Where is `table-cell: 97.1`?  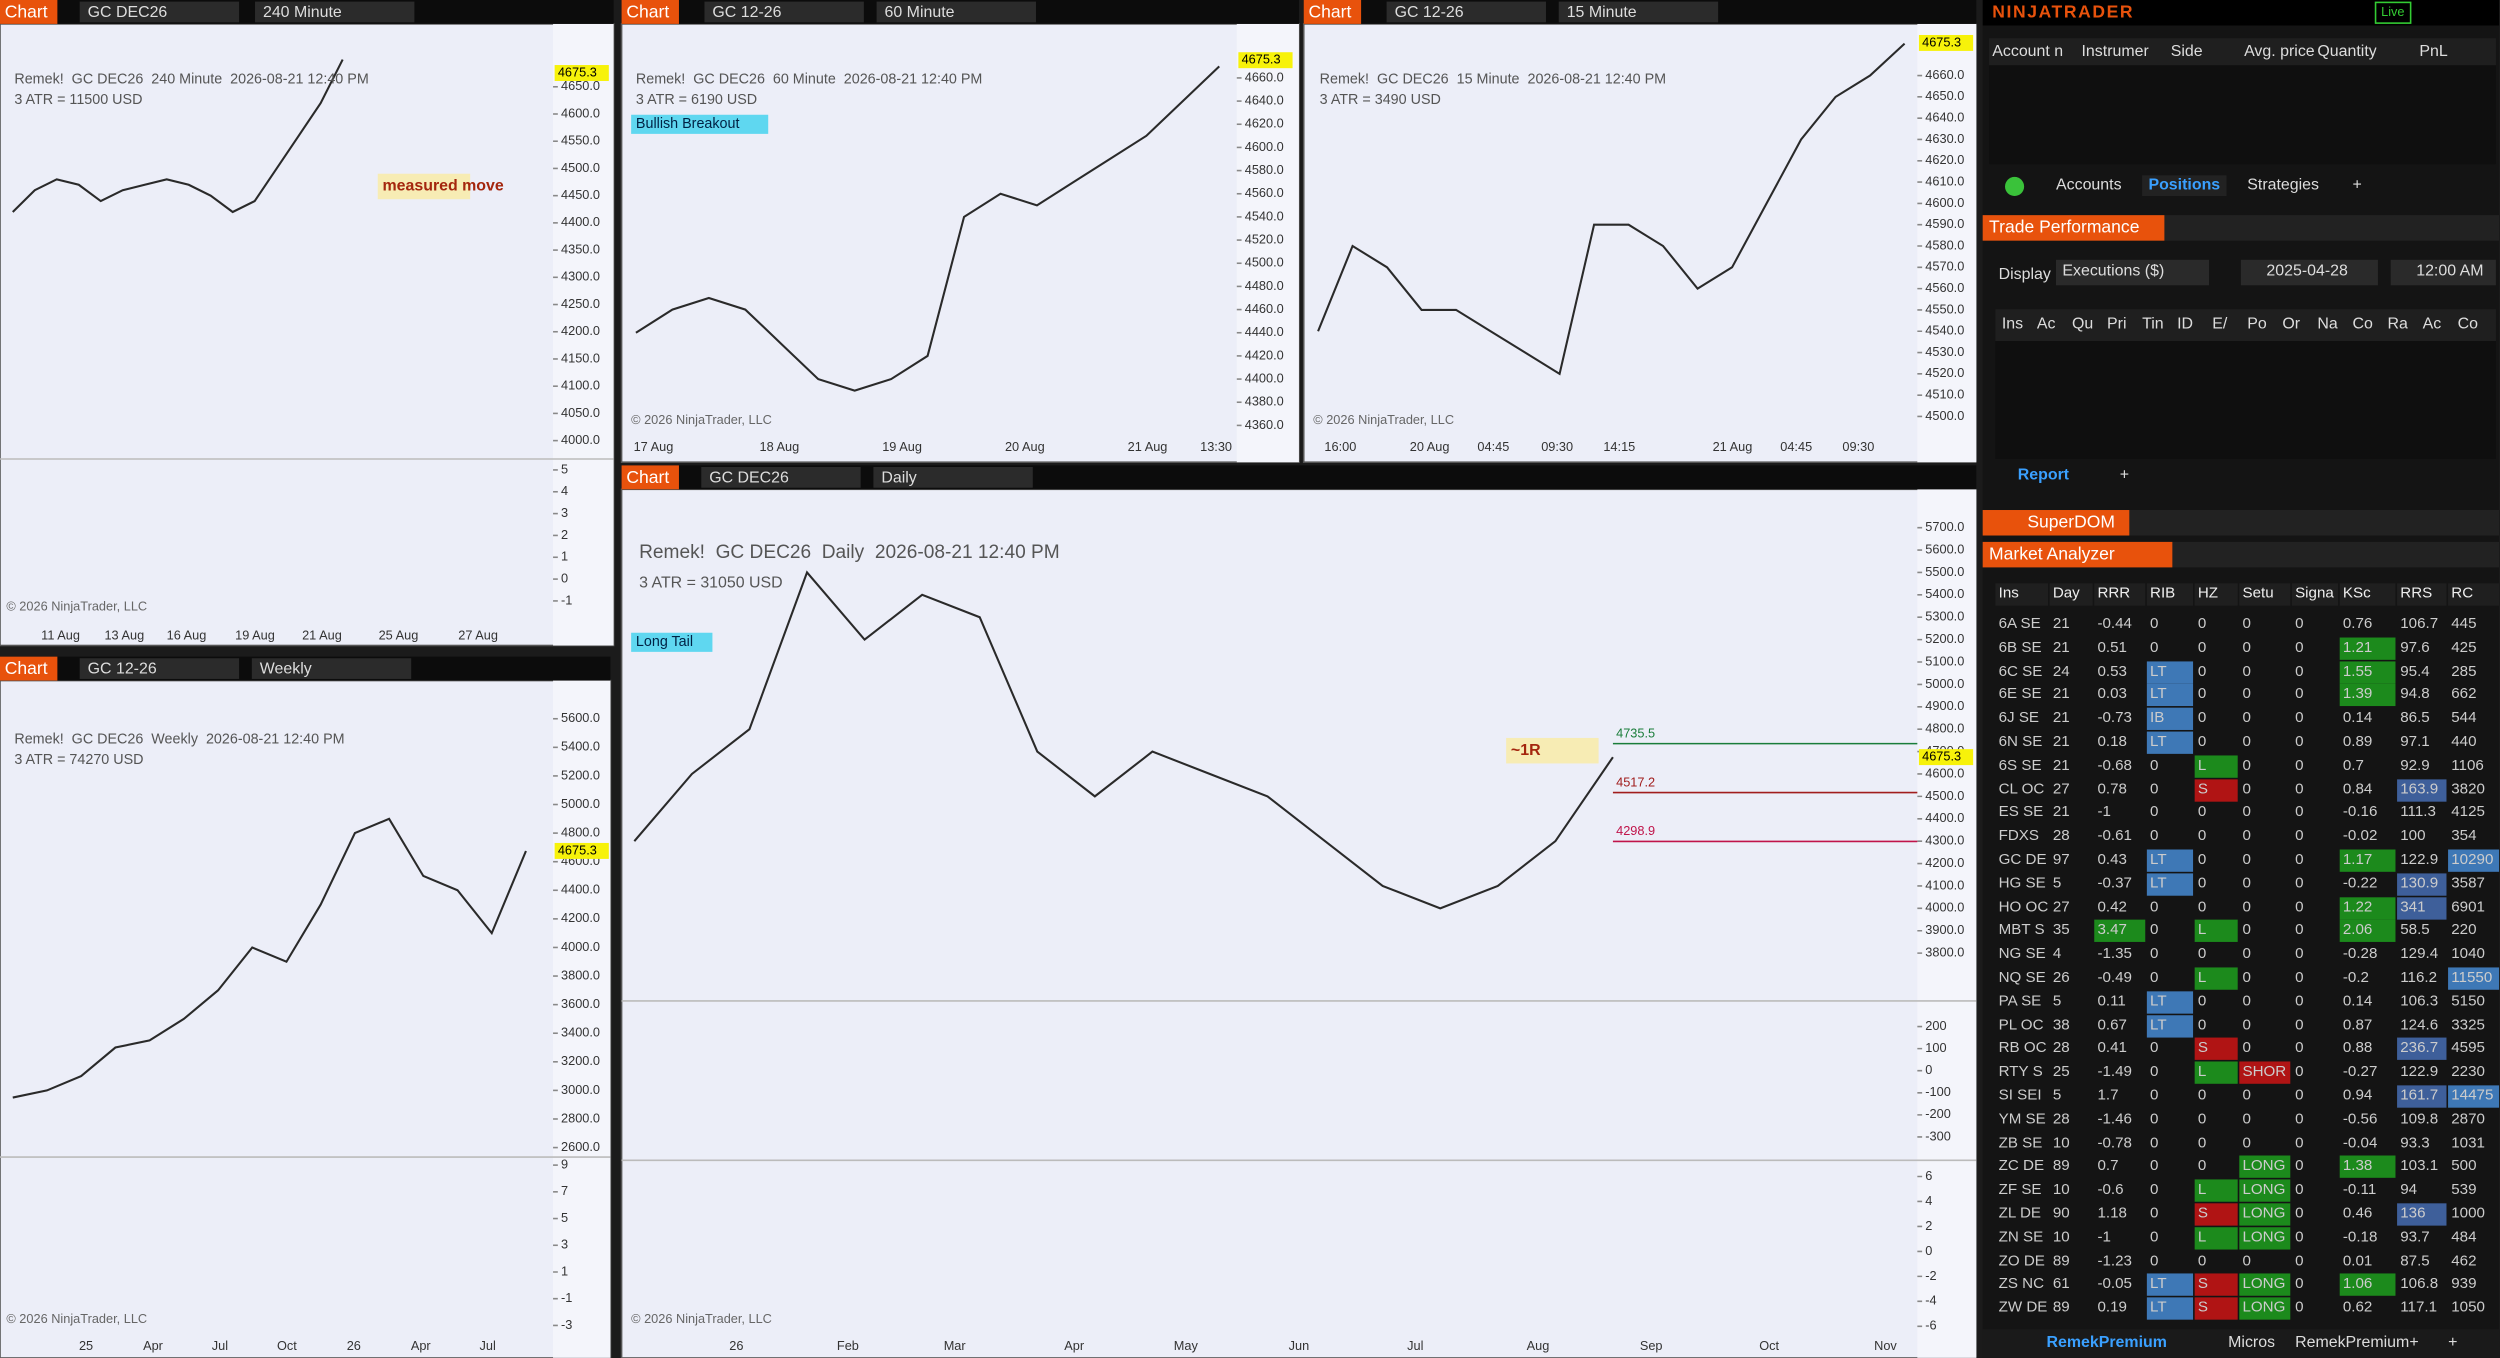
table-cell: 97.1 is located at coordinates (2415, 742).